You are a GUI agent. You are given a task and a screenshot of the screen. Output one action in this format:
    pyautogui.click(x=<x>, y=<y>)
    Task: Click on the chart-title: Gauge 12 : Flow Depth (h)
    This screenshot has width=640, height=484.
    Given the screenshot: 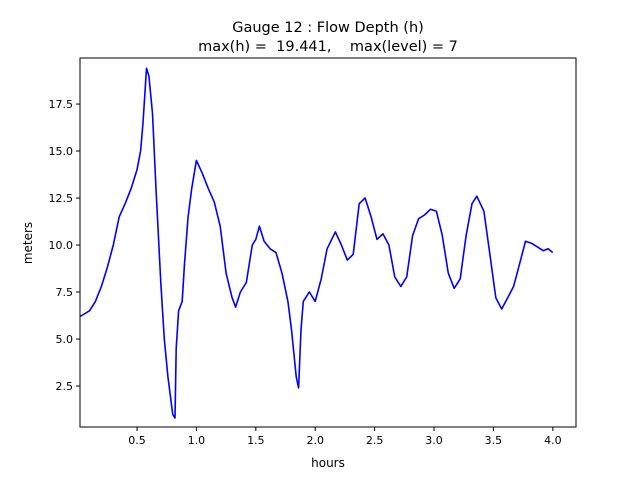 What is the action you would take?
    pyautogui.click(x=328, y=28)
    